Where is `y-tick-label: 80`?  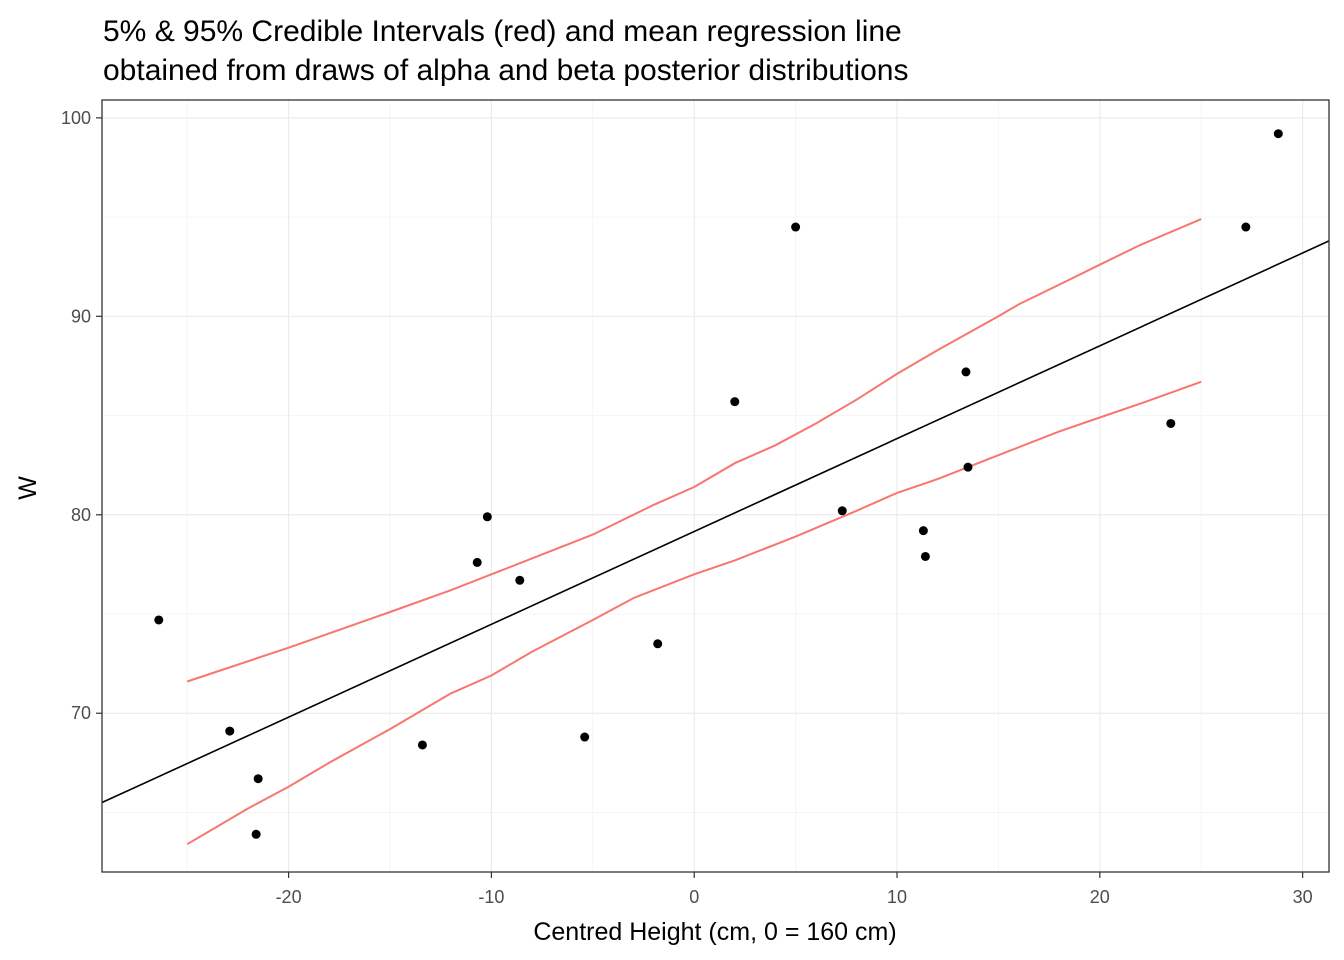
y-tick-label: 80 is located at coordinates (81, 515).